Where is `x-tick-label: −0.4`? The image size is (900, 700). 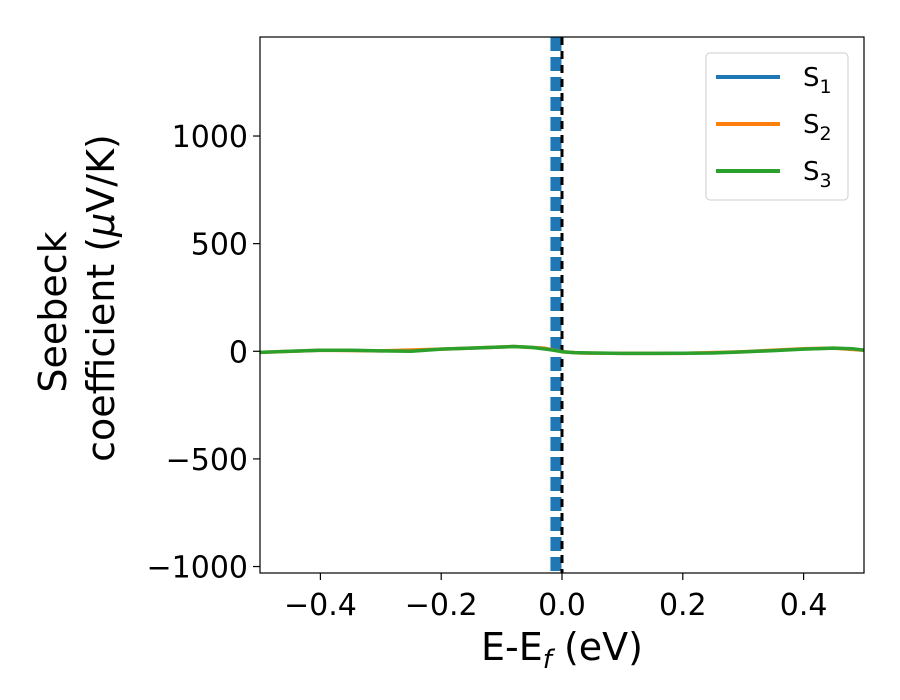
x-tick-label: −0.4 is located at coordinates (320, 605).